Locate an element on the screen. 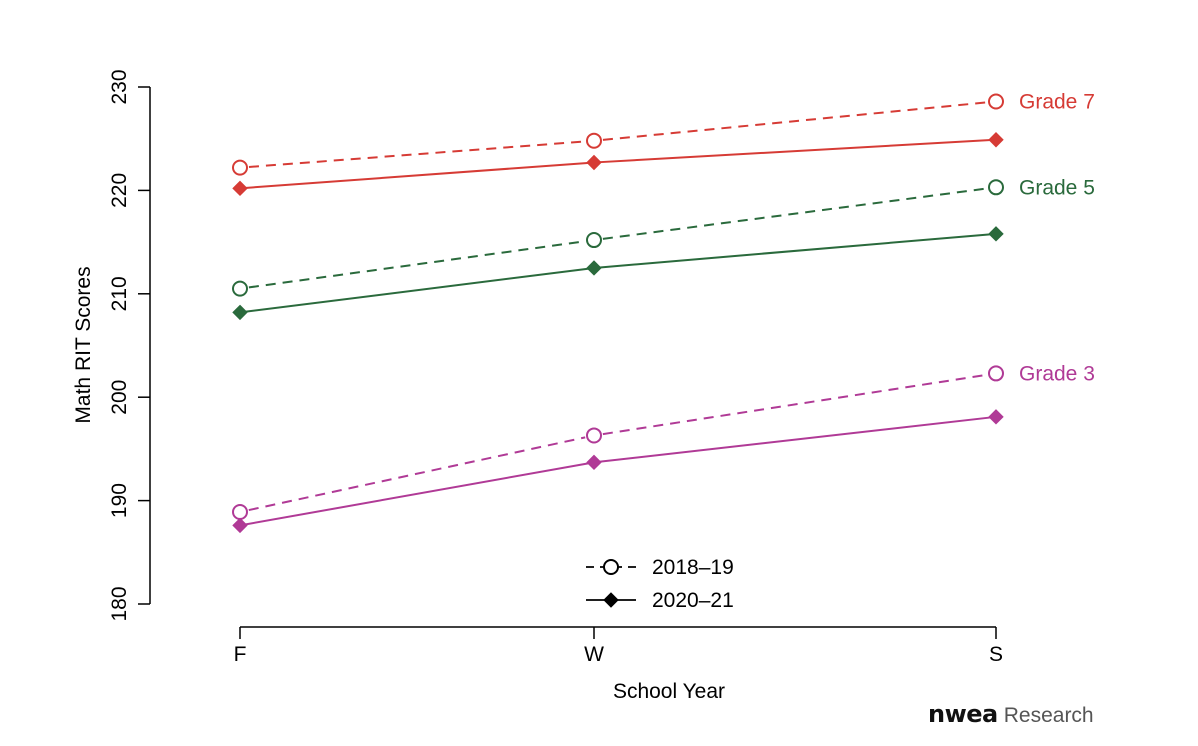 This screenshot has height=746, width=1198. x-tick-label: F is located at coordinates (240, 654).